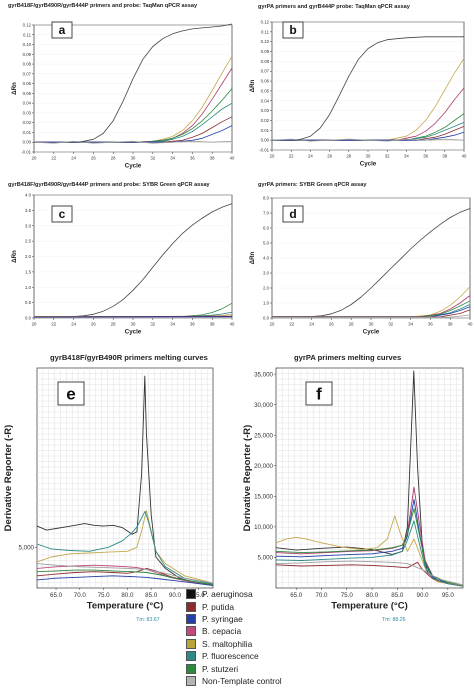  I want to click on legend-item: P. syringae, so click(261, 619).